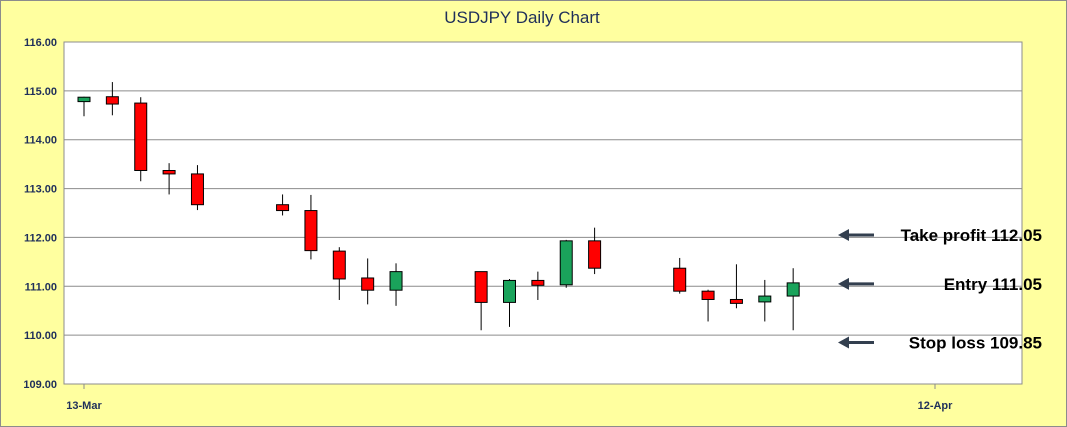  What do you see at coordinates (40, 190) in the screenshot?
I see `y-tick-label: 113.00` at bounding box center [40, 190].